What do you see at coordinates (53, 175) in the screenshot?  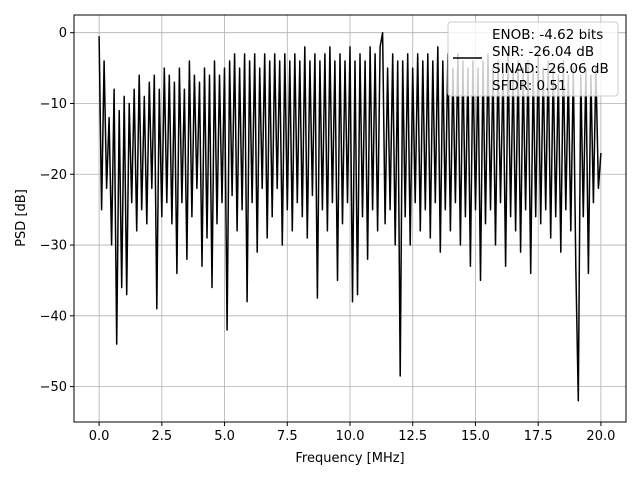 I see `y-tick-label: −20` at bounding box center [53, 175].